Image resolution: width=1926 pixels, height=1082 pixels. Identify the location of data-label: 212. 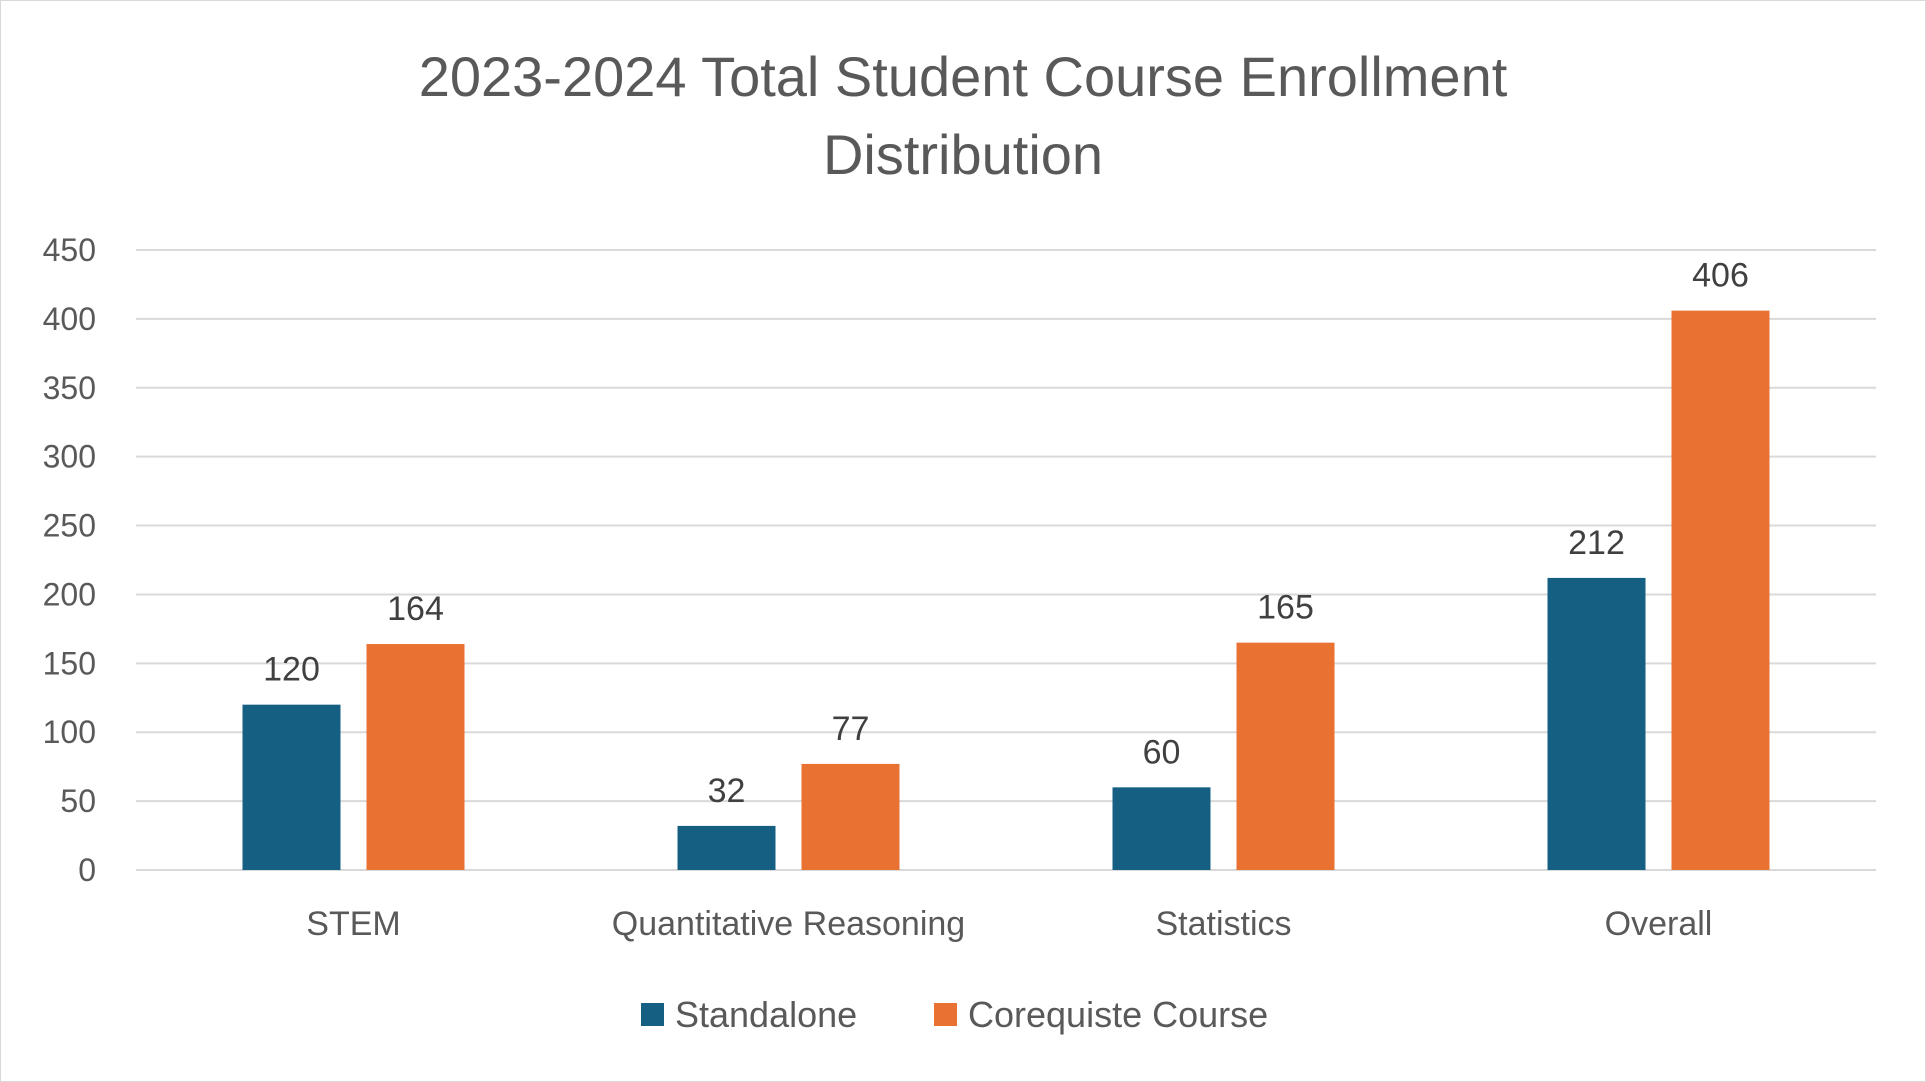
(1596, 543).